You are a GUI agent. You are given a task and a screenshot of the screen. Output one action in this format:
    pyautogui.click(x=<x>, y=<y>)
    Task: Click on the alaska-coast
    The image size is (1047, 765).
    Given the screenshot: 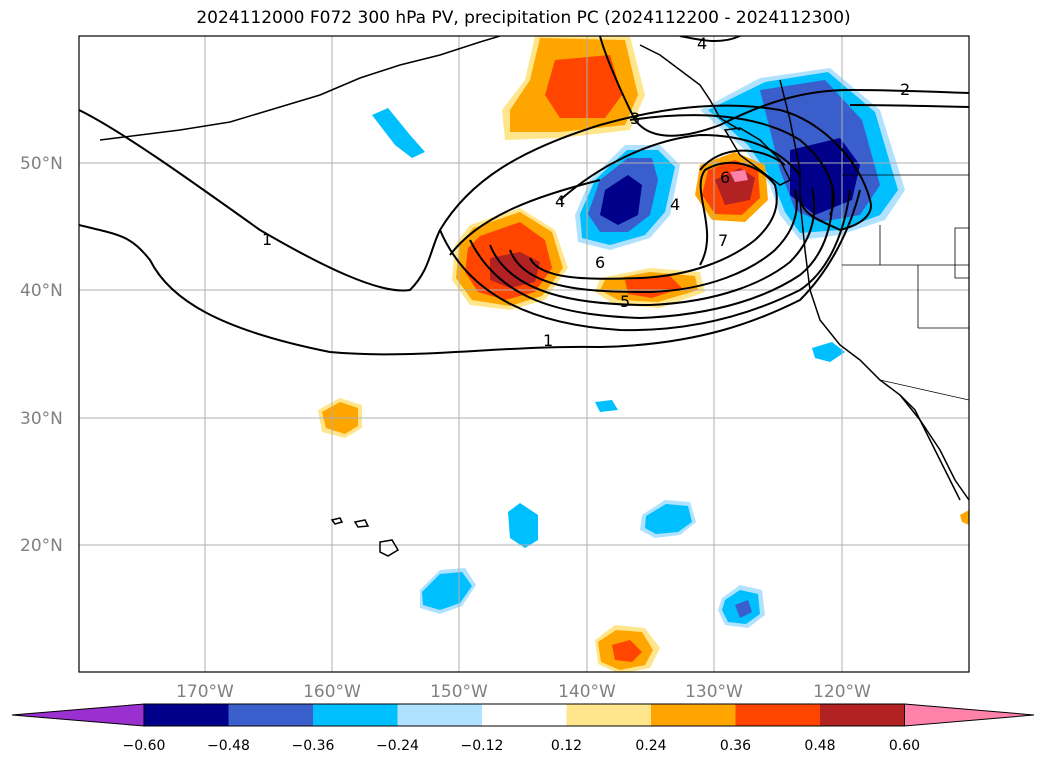 What is the action you would take?
    pyautogui.click(x=300, y=88)
    